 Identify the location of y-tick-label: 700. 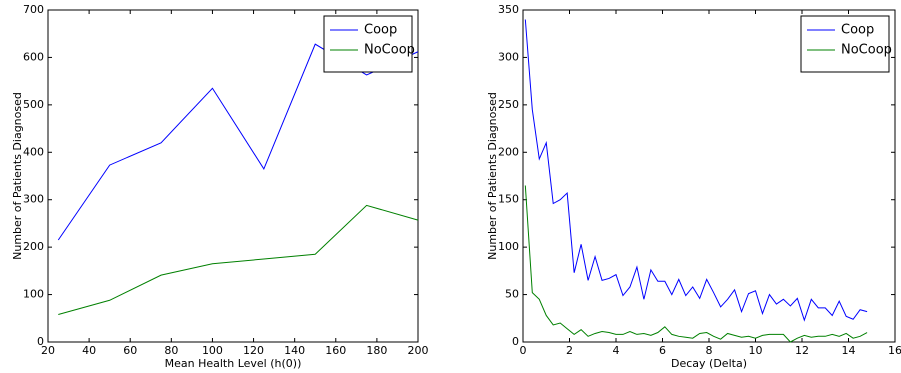
(33, 9).